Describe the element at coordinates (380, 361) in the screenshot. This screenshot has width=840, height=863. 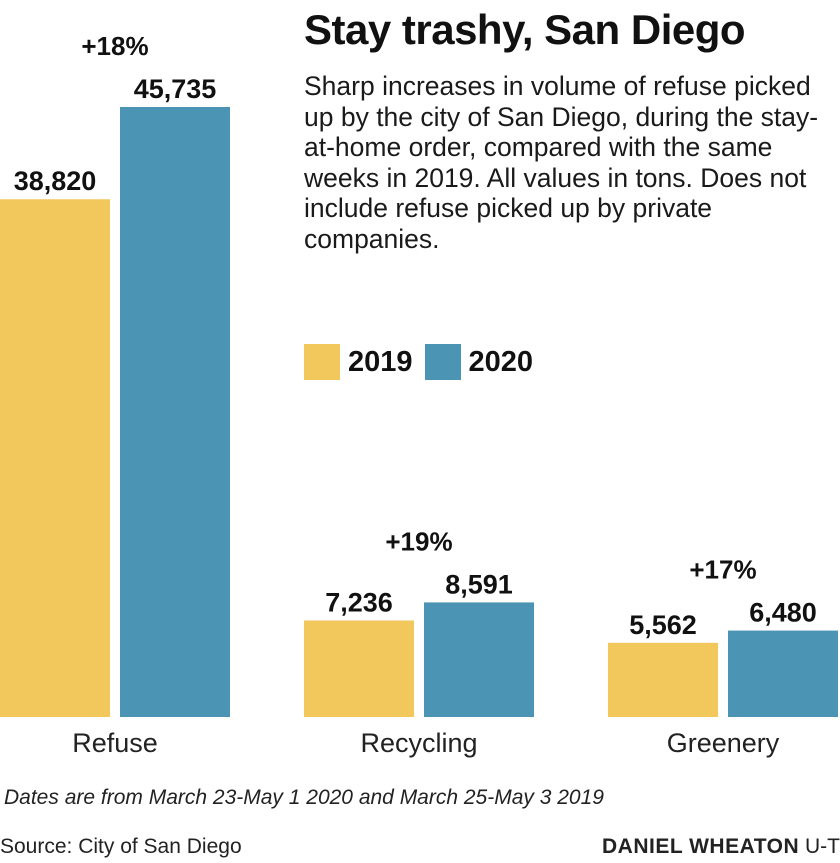
I see `legend-label-2019: 2019` at that location.